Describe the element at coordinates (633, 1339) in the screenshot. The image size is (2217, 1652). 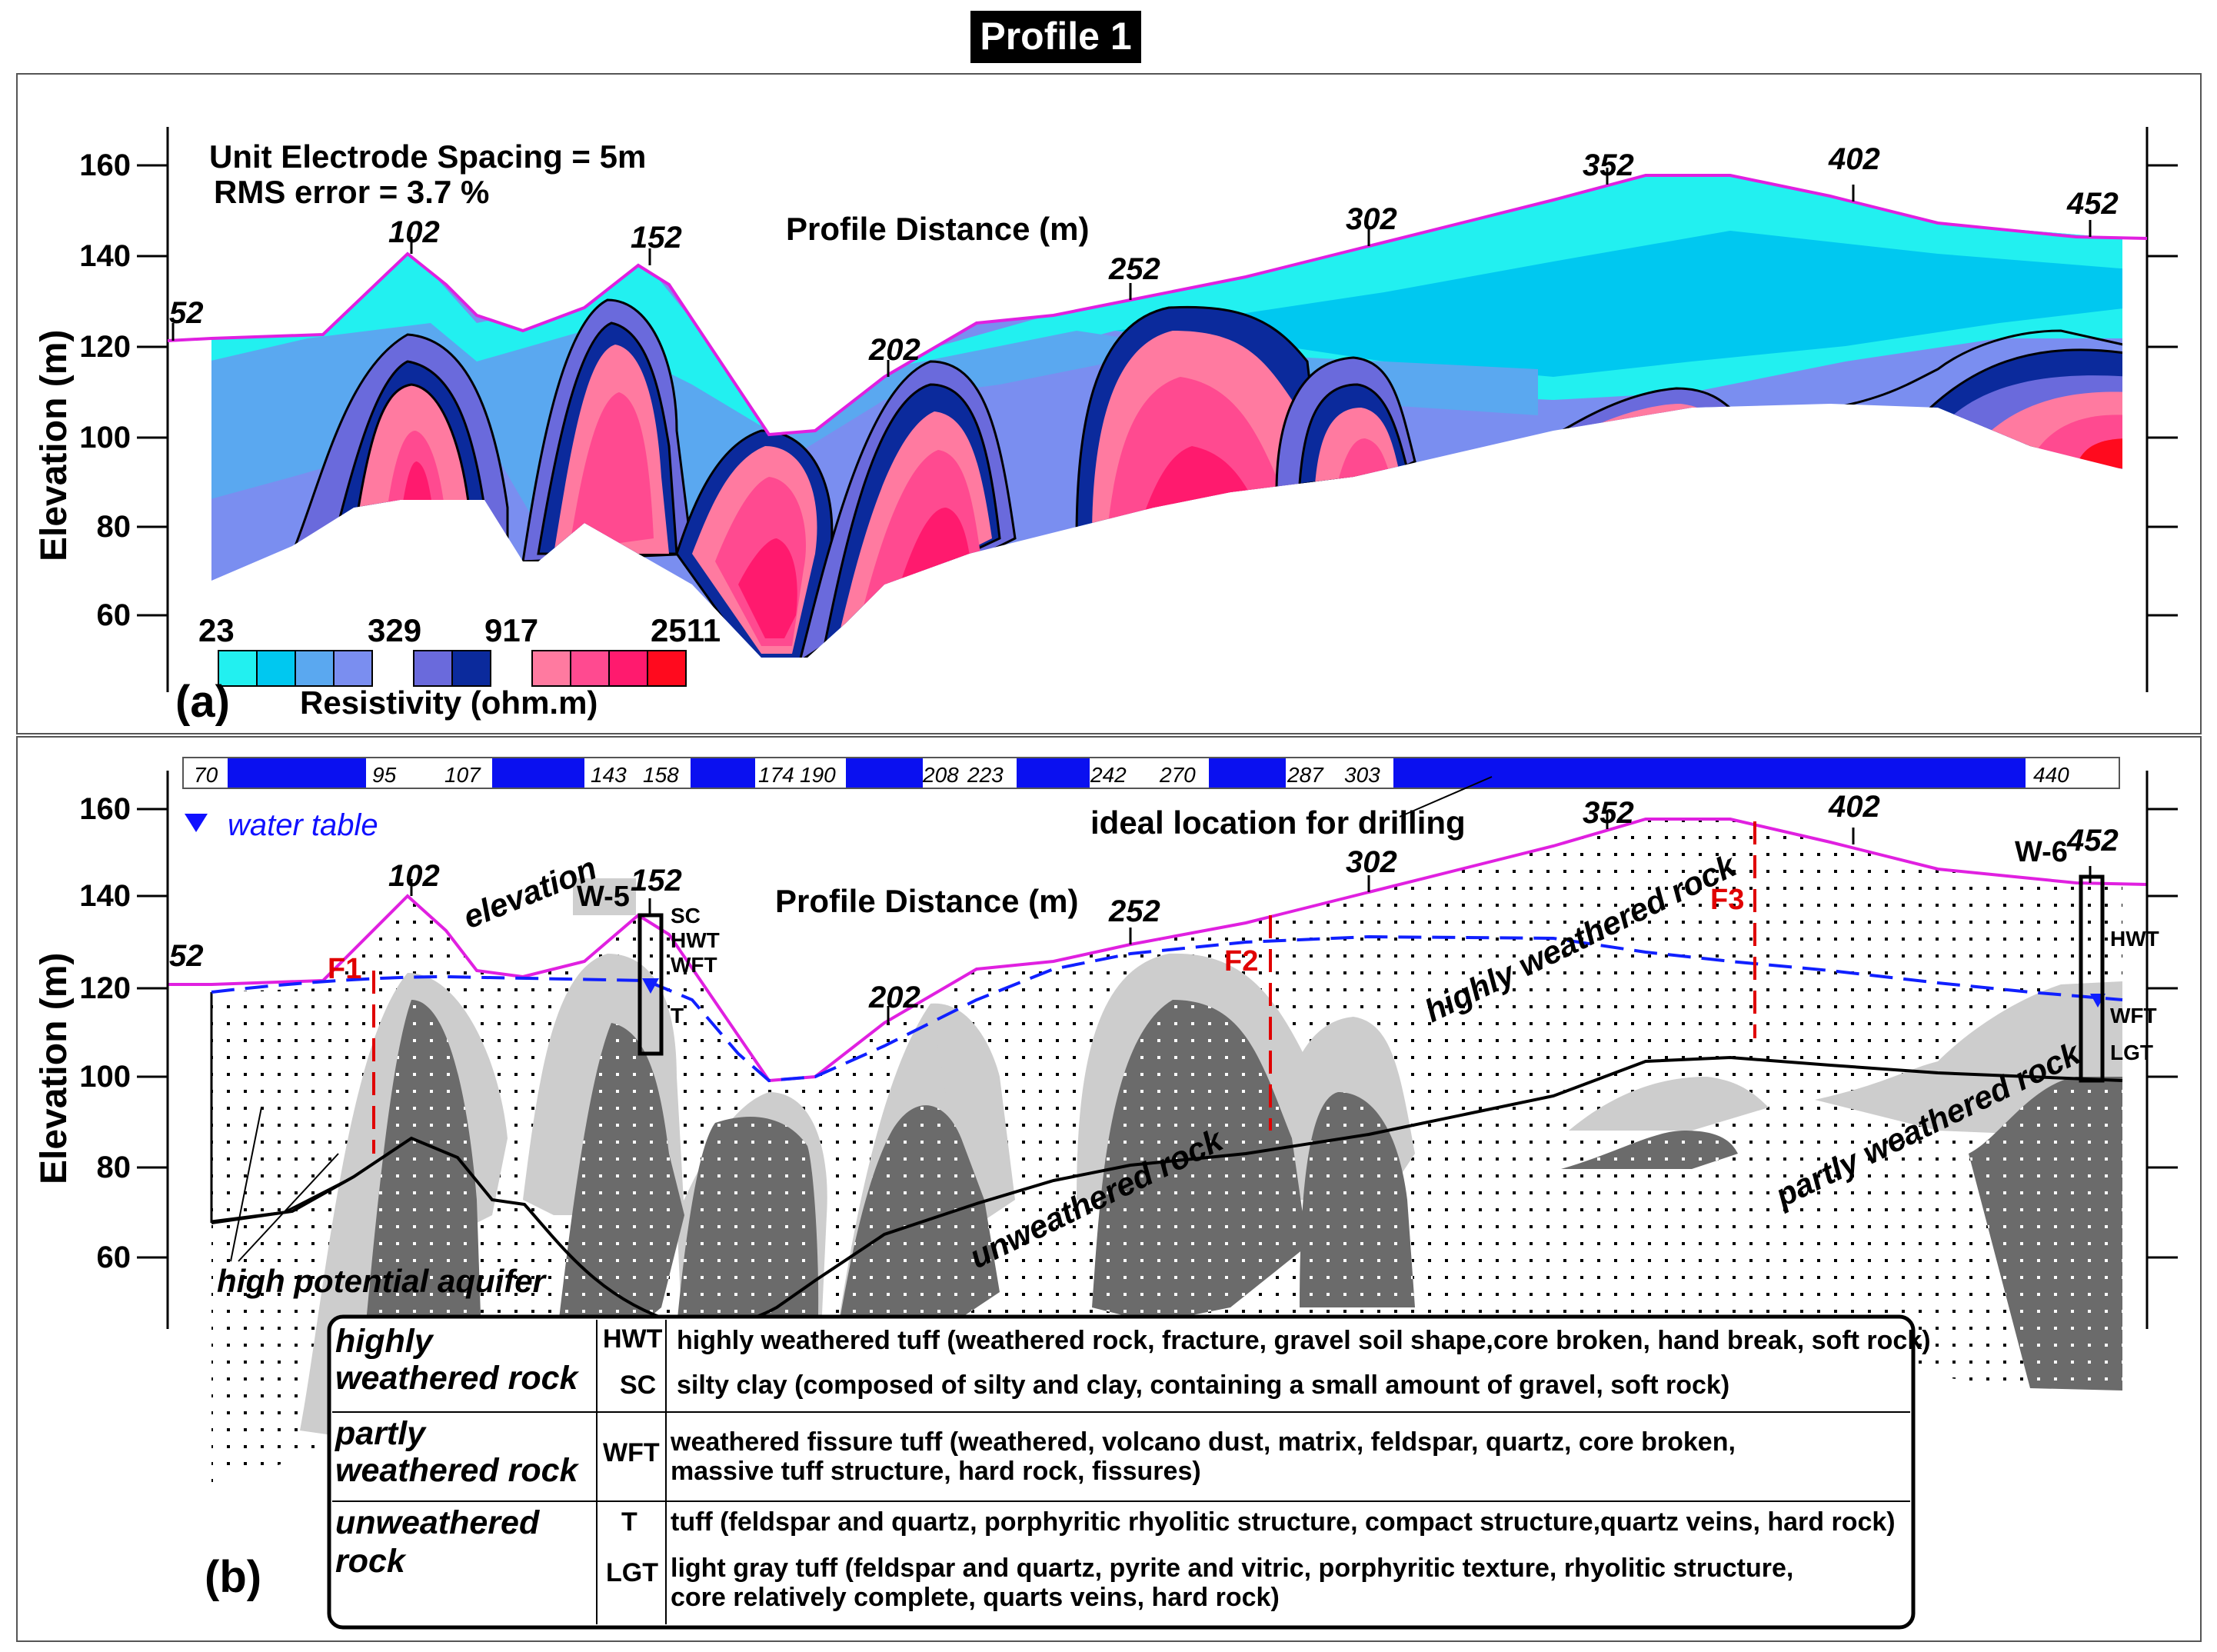
I see `legend-code-hwt: HWT` at that location.